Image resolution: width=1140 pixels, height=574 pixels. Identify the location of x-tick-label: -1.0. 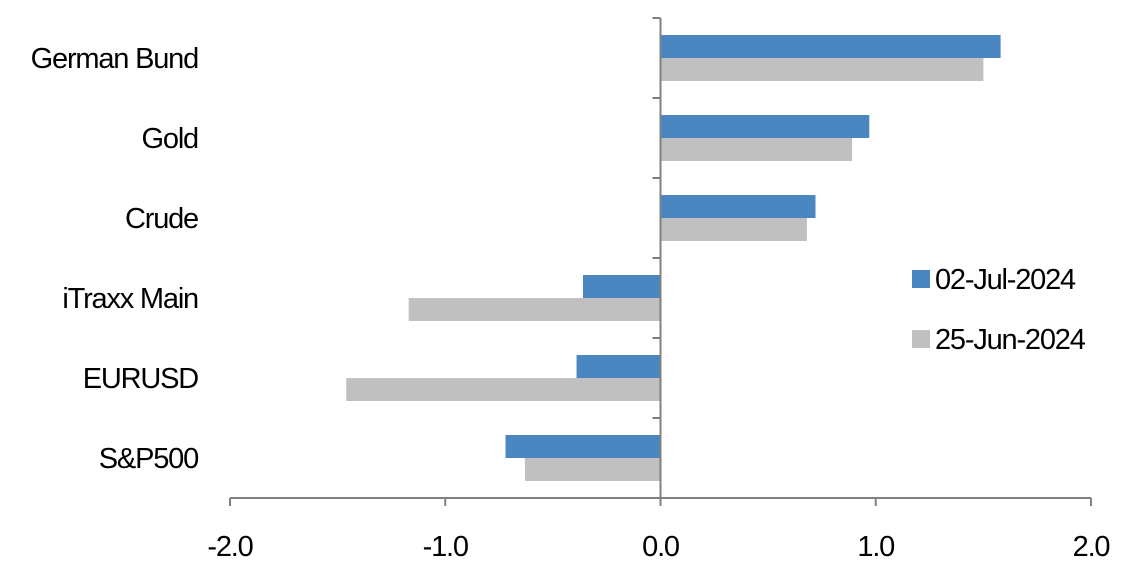
(445, 547).